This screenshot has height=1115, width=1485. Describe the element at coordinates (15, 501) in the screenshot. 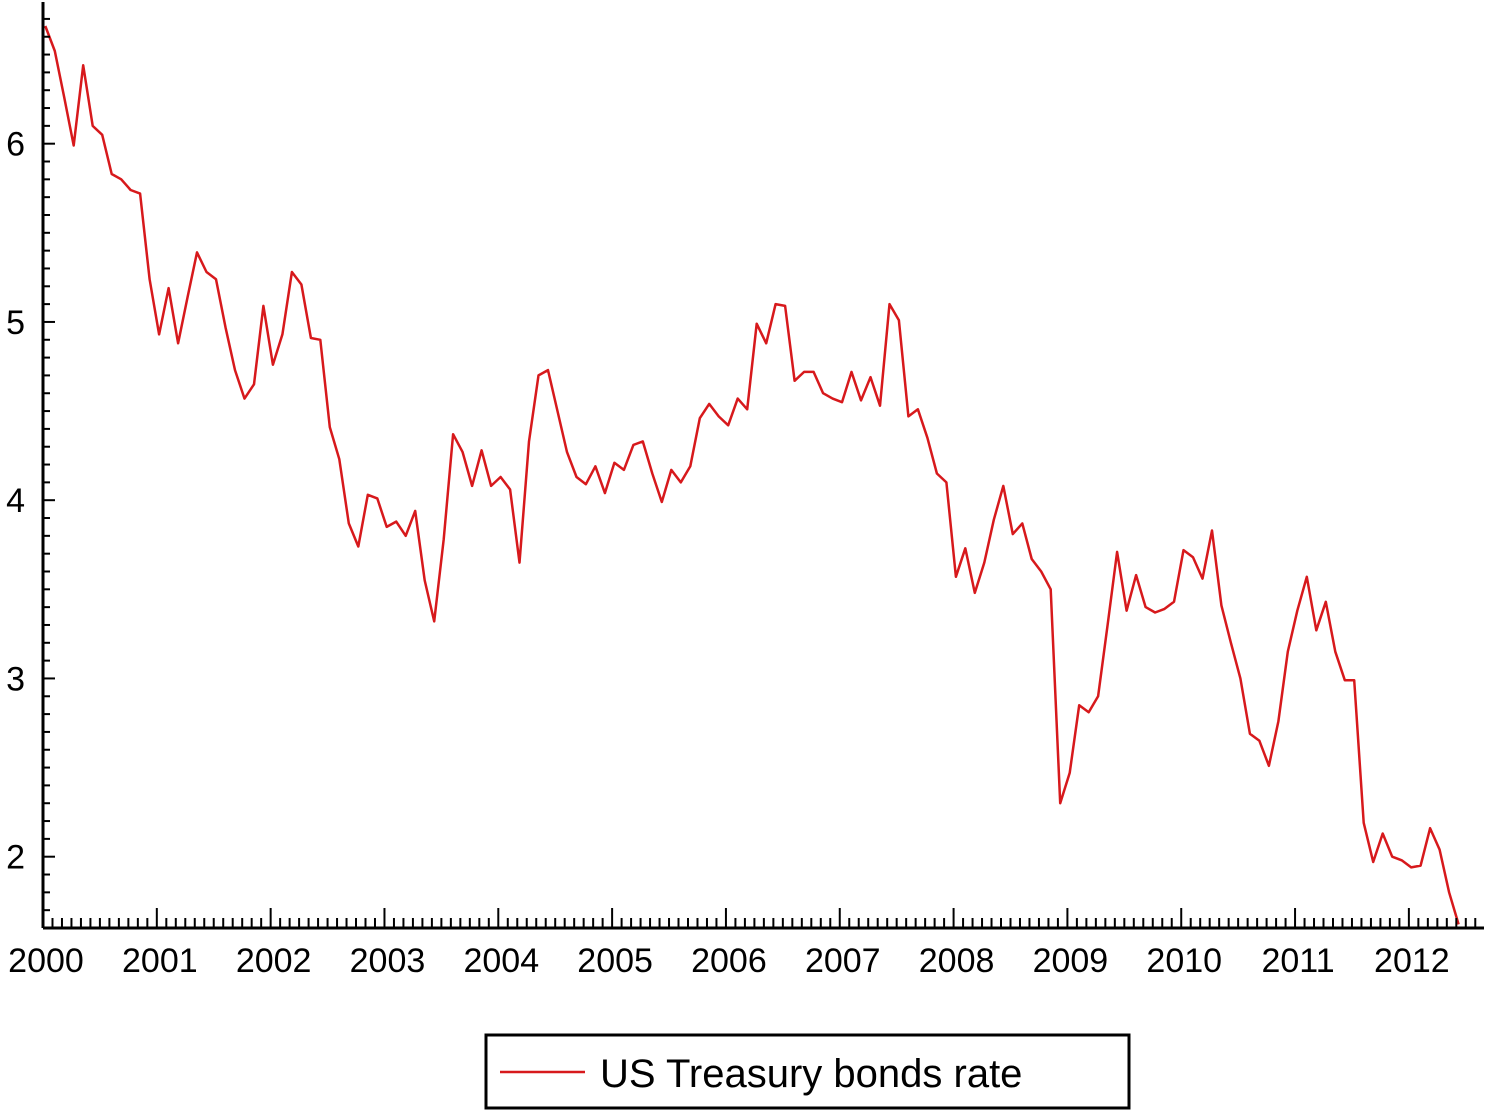

I see `y-tick-label: 4` at that location.